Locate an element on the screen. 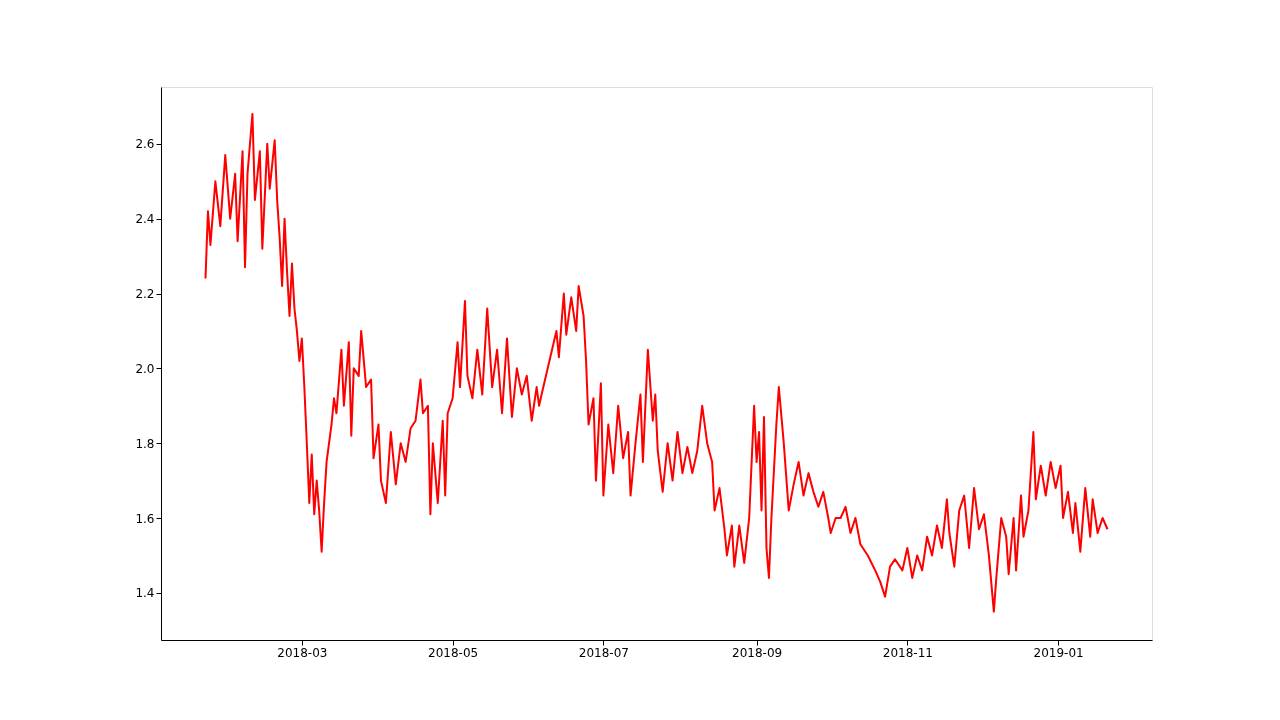  x-tick-label: 2018-09 is located at coordinates (757, 652).